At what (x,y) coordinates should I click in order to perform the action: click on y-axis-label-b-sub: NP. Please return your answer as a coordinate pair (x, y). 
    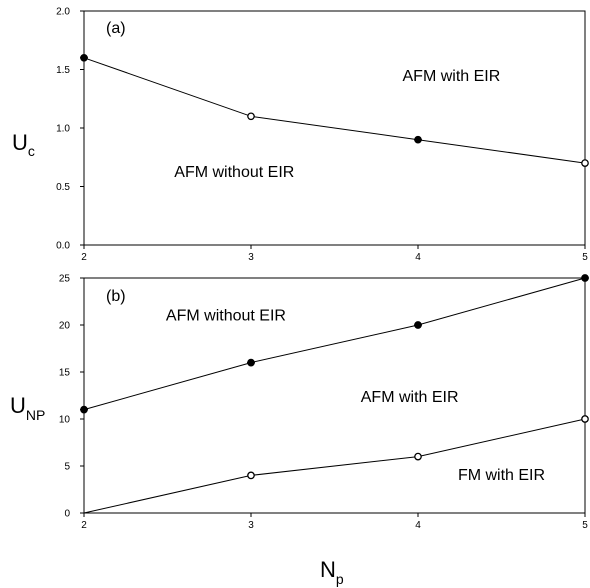
    Looking at the image, I should click on (35, 415).